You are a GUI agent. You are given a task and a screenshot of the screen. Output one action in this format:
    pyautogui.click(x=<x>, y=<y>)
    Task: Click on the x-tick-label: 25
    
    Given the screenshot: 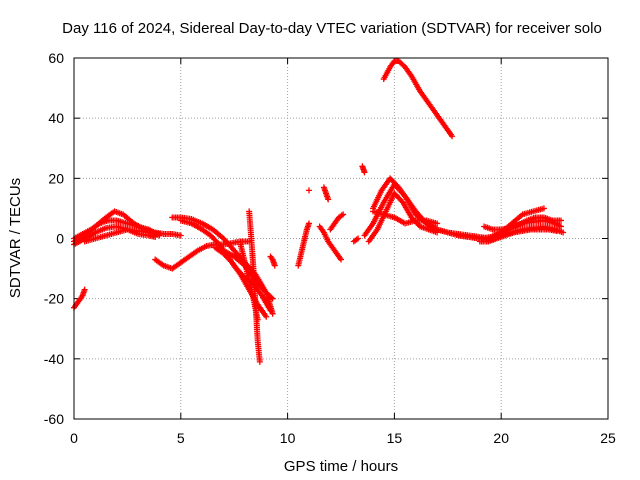 What is the action you would take?
    pyautogui.click(x=608, y=438)
    